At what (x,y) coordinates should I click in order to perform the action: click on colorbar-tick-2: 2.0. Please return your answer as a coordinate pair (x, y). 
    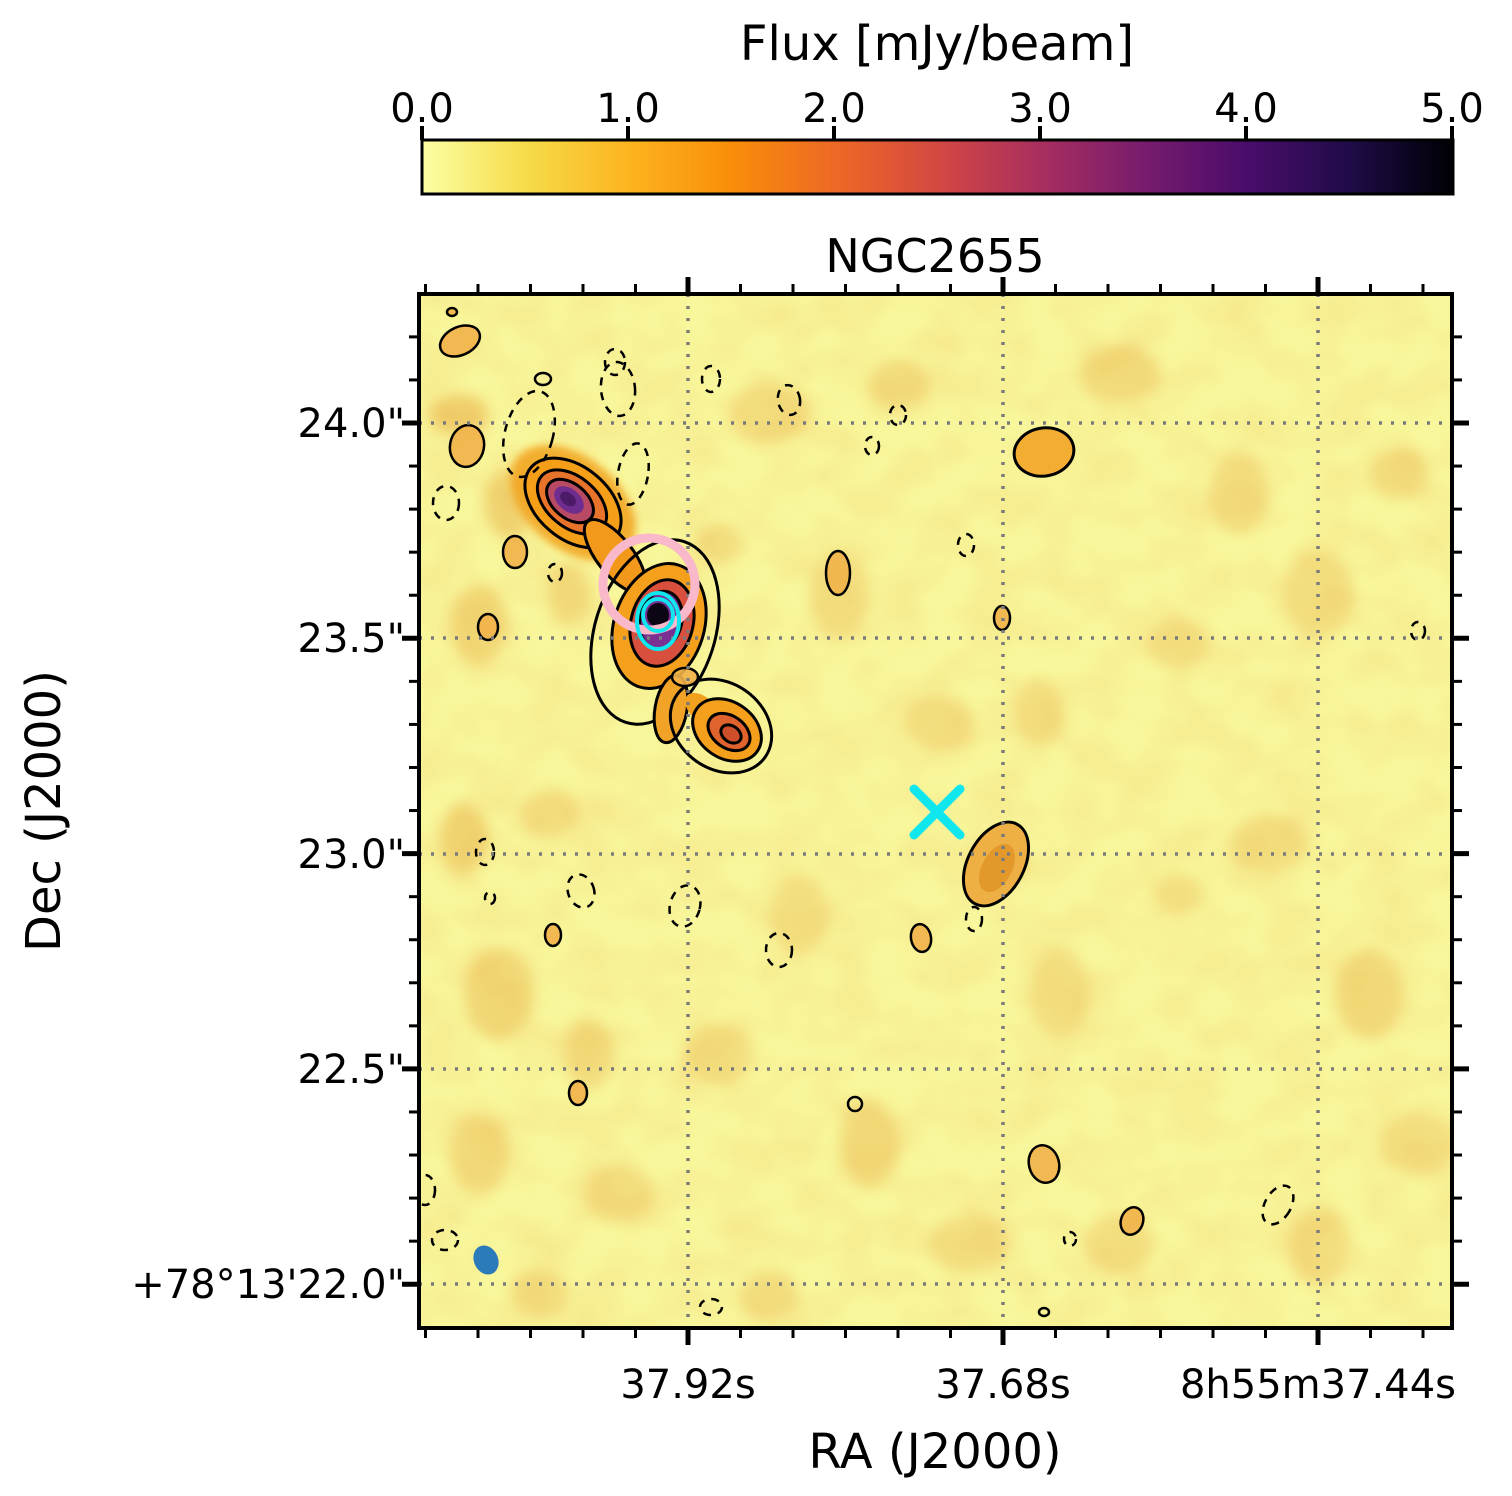
    Looking at the image, I should click on (834, 109).